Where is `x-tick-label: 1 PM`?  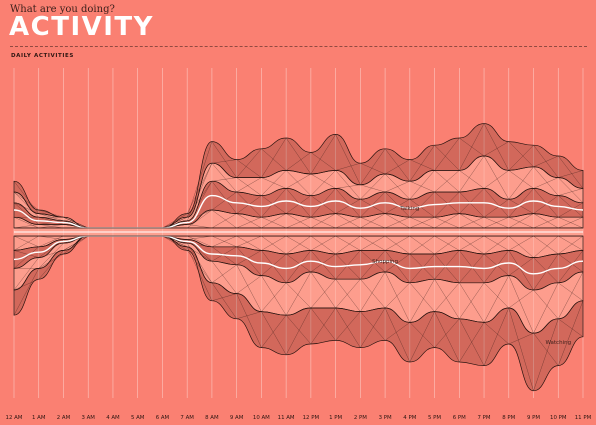 x-tick-label: 1 PM is located at coordinates (335, 418).